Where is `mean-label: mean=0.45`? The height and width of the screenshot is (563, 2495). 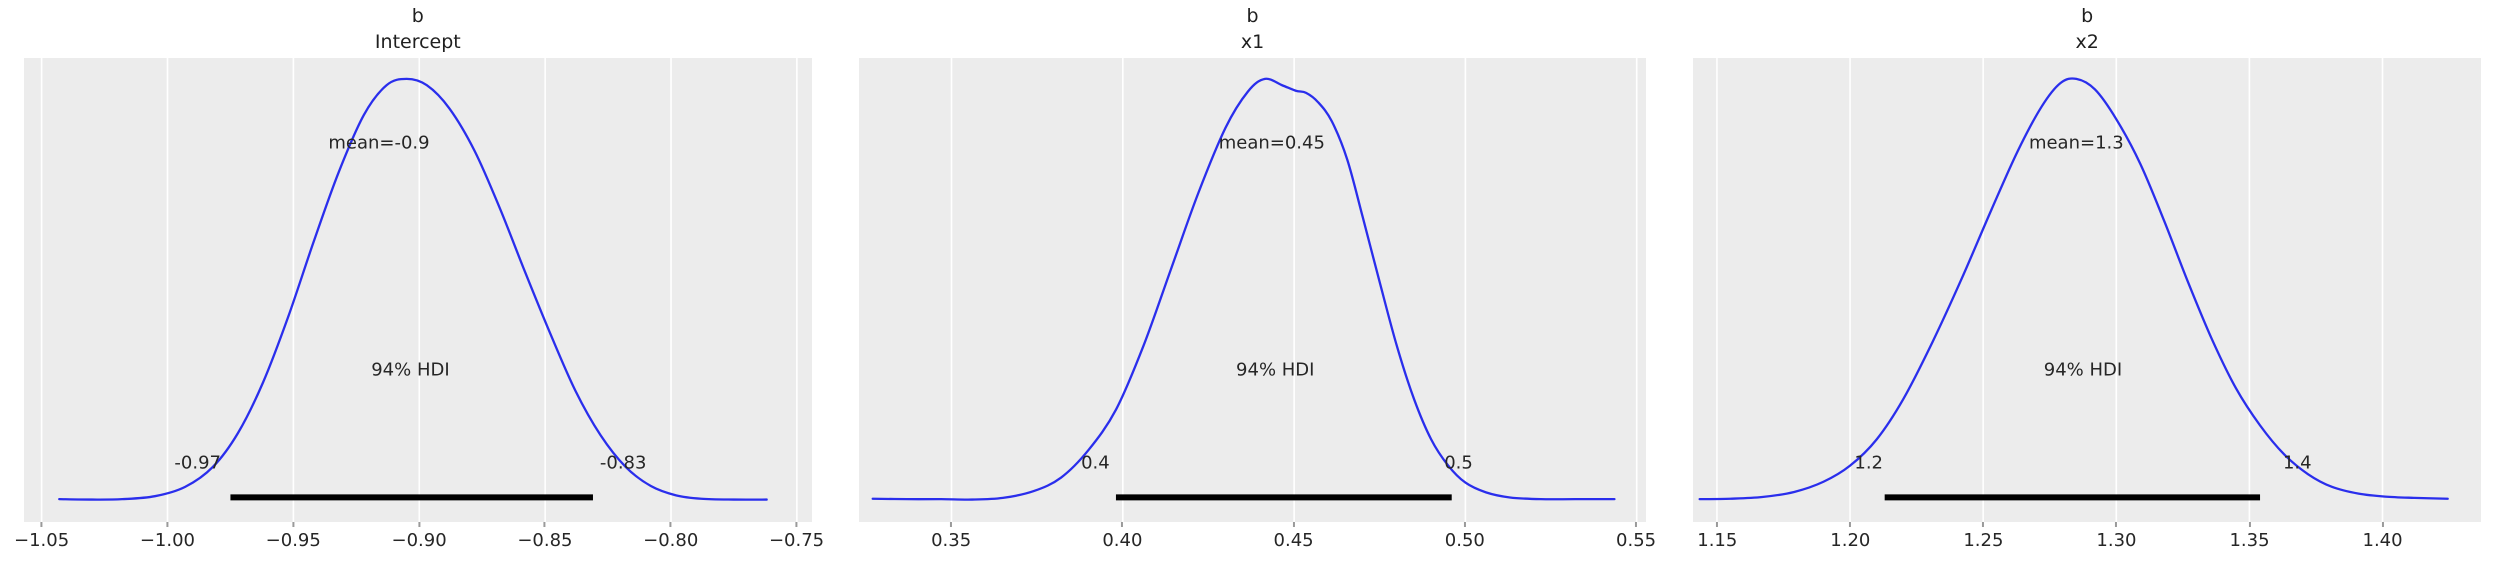
mean-label: mean=0.45 is located at coordinates (1271, 142).